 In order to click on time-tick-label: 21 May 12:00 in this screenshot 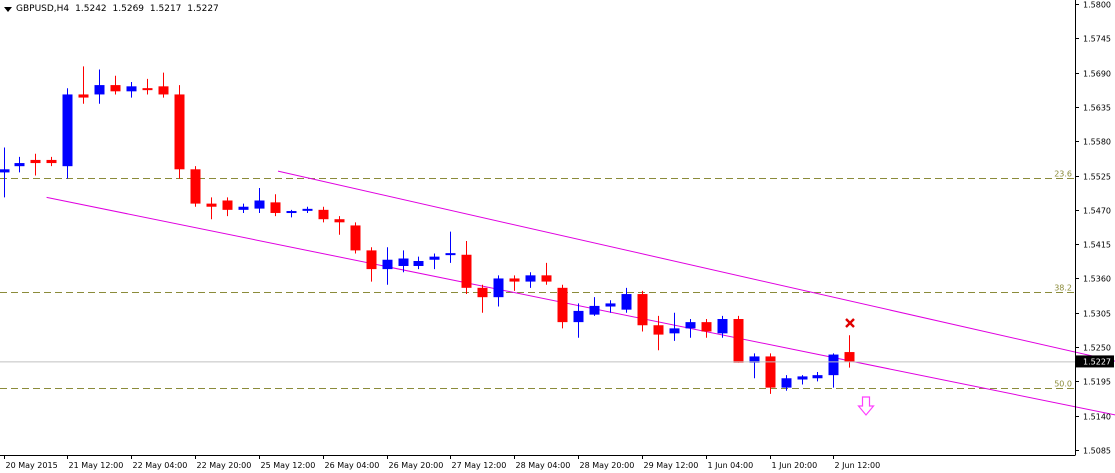, I will do `click(96, 465)`.